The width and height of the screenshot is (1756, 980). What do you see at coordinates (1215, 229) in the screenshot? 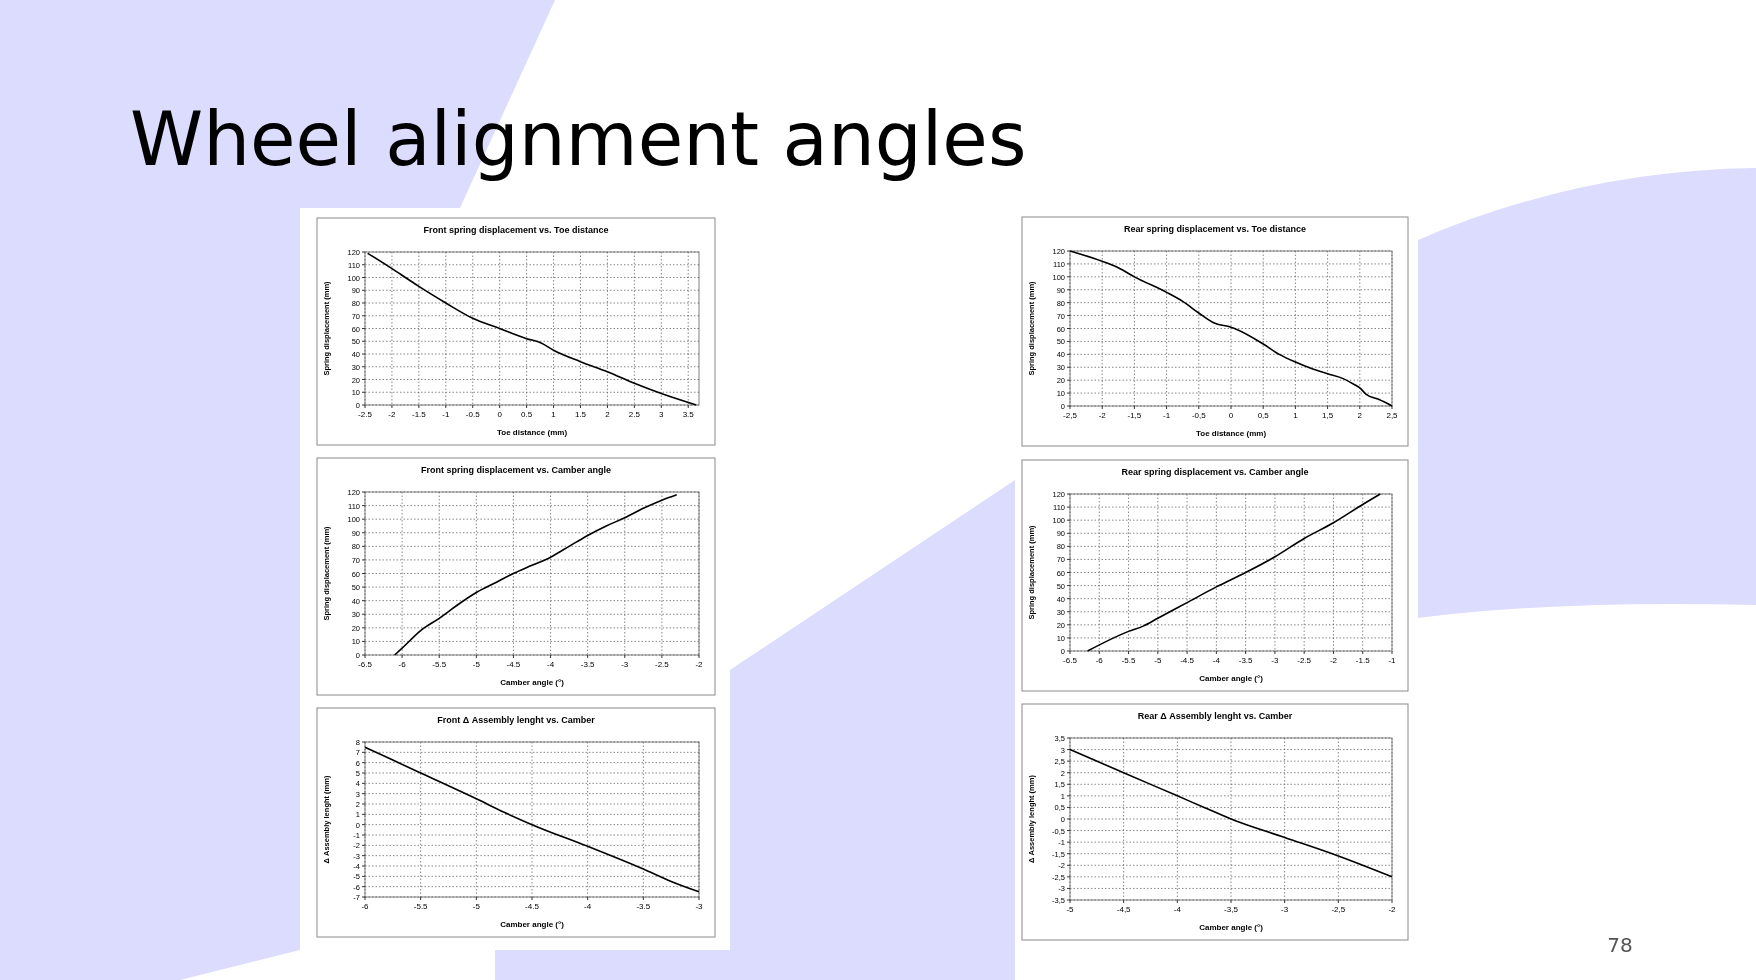
I see `chart-title: Rear spring displacement vs. Toe distance` at bounding box center [1215, 229].